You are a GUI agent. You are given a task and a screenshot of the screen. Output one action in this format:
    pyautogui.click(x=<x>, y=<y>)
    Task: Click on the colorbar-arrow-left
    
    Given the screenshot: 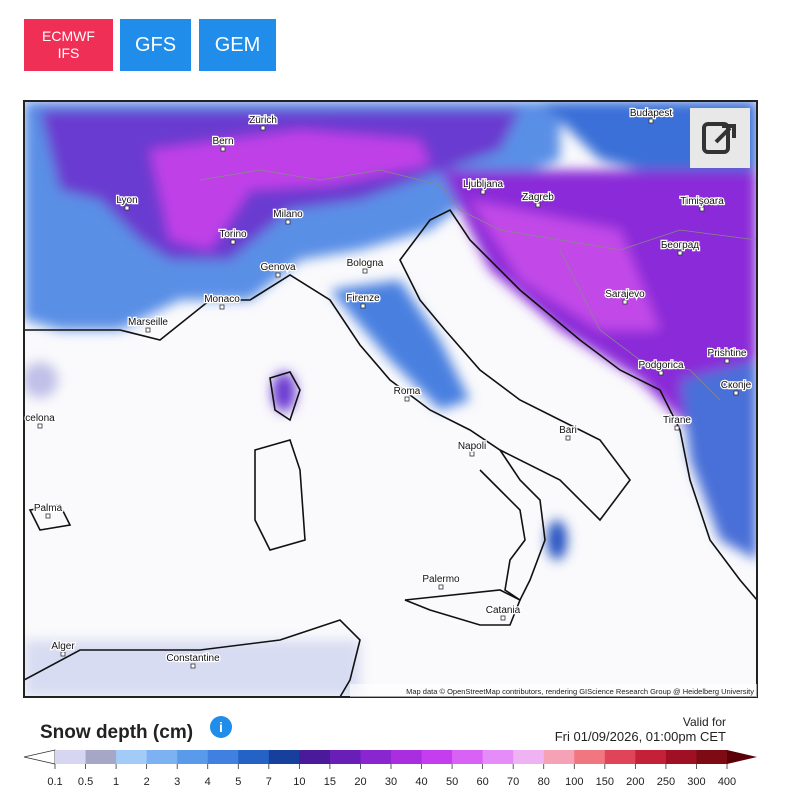 What is the action you would take?
    pyautogui.click(x=39, y=757)
    